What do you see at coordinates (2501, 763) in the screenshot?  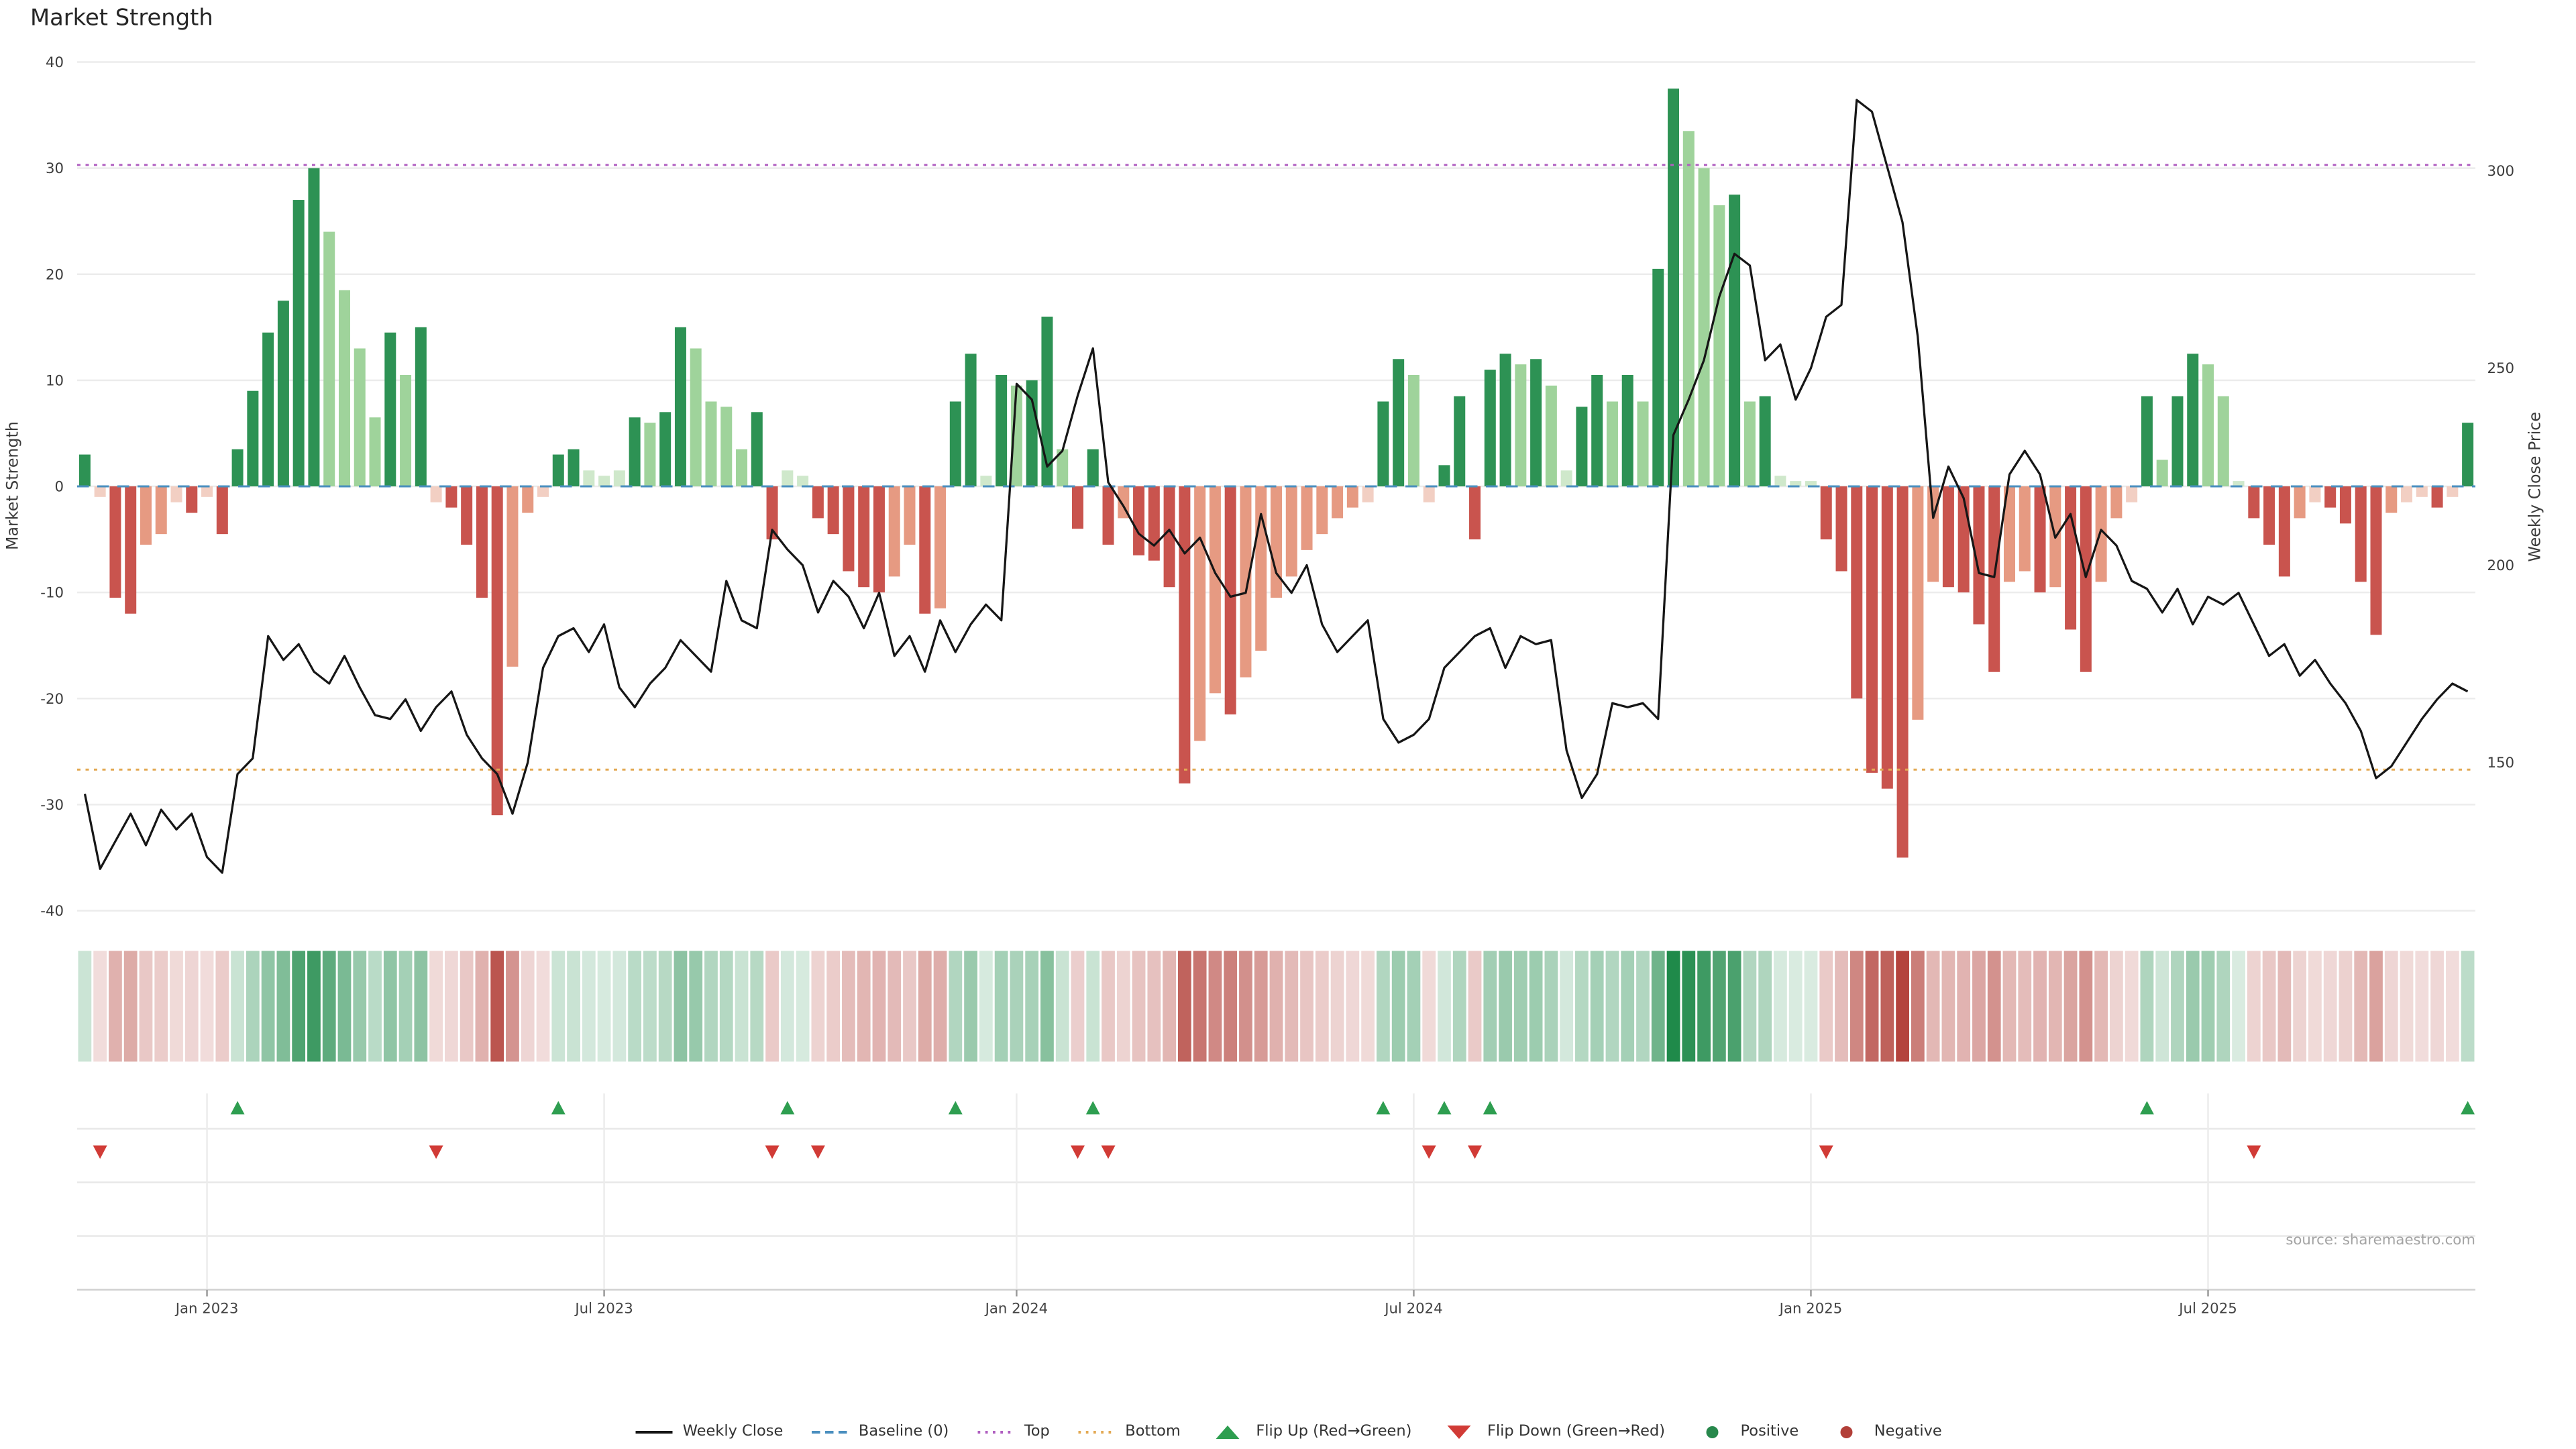 I see `svg-text: 150` at bounding box center [2501, 763].